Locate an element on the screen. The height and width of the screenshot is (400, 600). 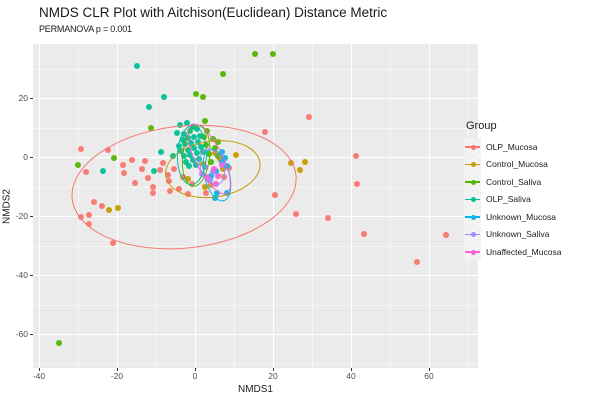
x-tick-label: 40 is located at coordinates (351, 376).